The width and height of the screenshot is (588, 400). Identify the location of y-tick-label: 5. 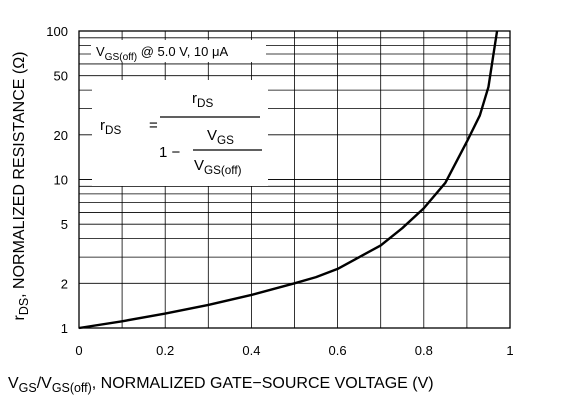
(64, 224).